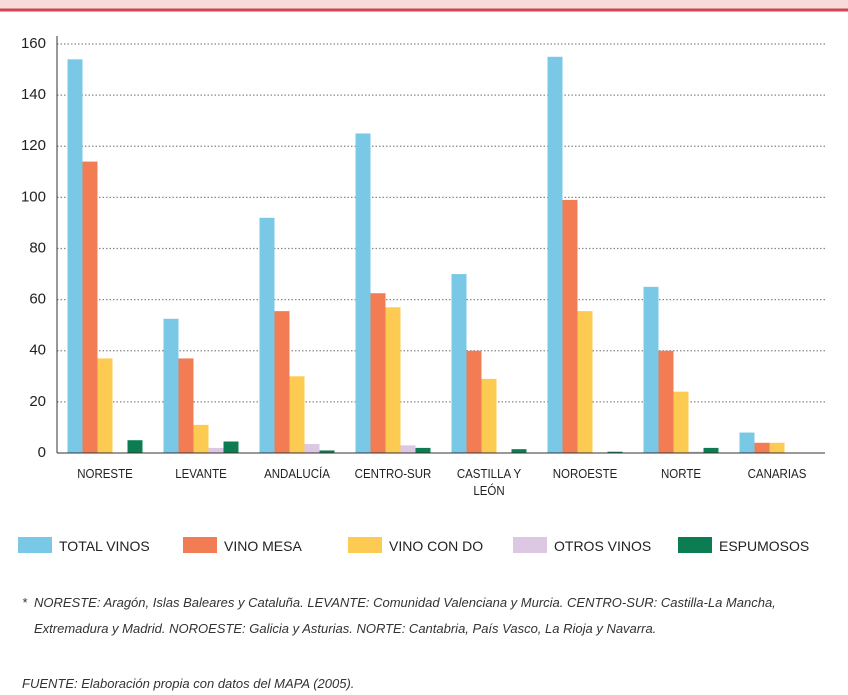 This screenshot has width=848, height=695. I want to click on y-tick-label: 40, so click(37, 350).